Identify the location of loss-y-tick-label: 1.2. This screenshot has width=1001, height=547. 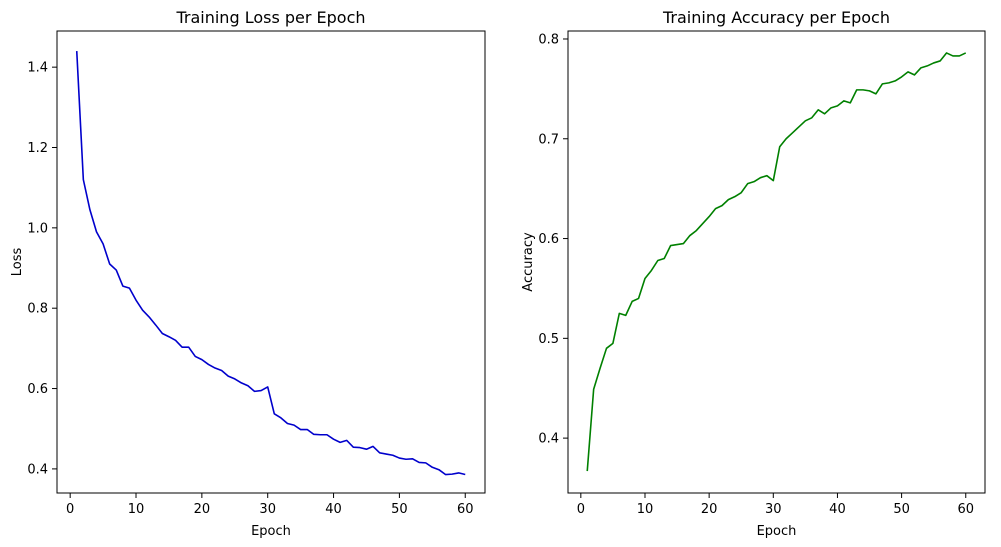
(37, 148).